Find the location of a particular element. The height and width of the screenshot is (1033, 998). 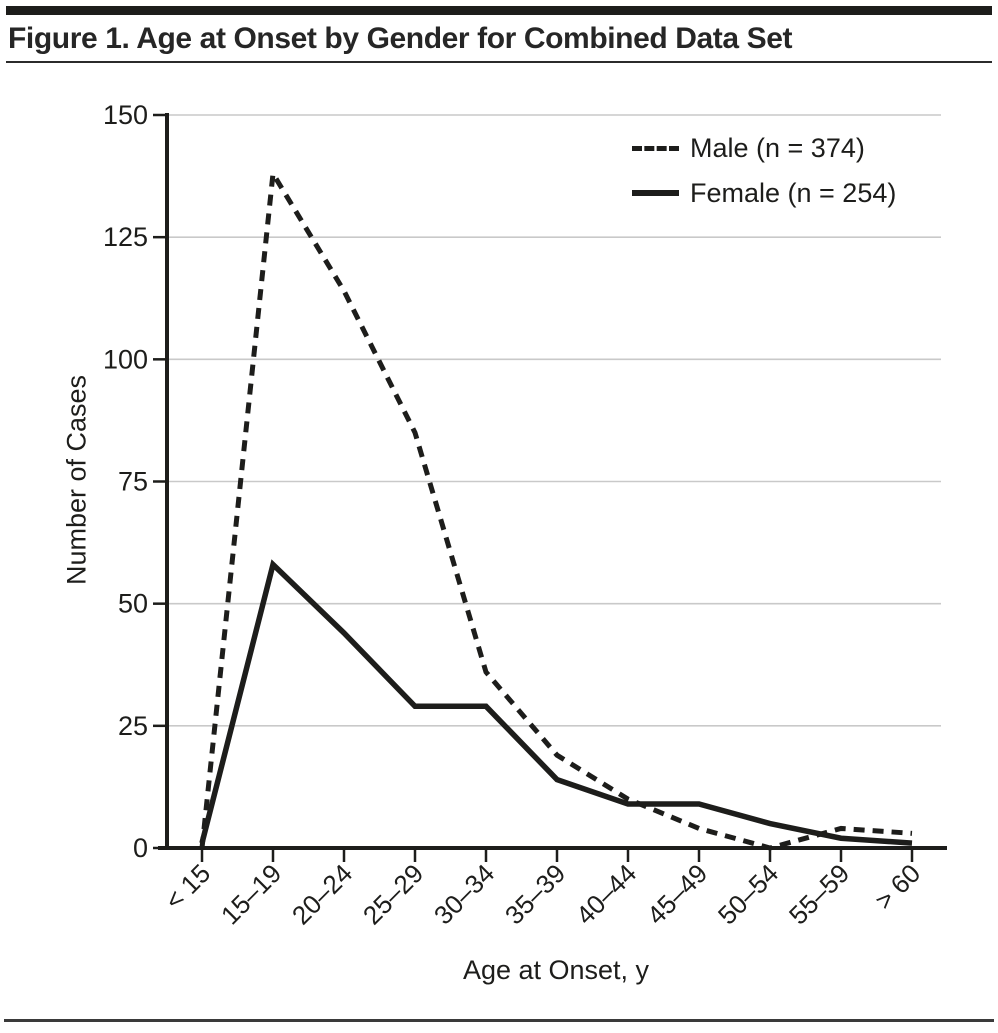

legend-item-male: Male (n = 374) is located at coordinates (764, 148).